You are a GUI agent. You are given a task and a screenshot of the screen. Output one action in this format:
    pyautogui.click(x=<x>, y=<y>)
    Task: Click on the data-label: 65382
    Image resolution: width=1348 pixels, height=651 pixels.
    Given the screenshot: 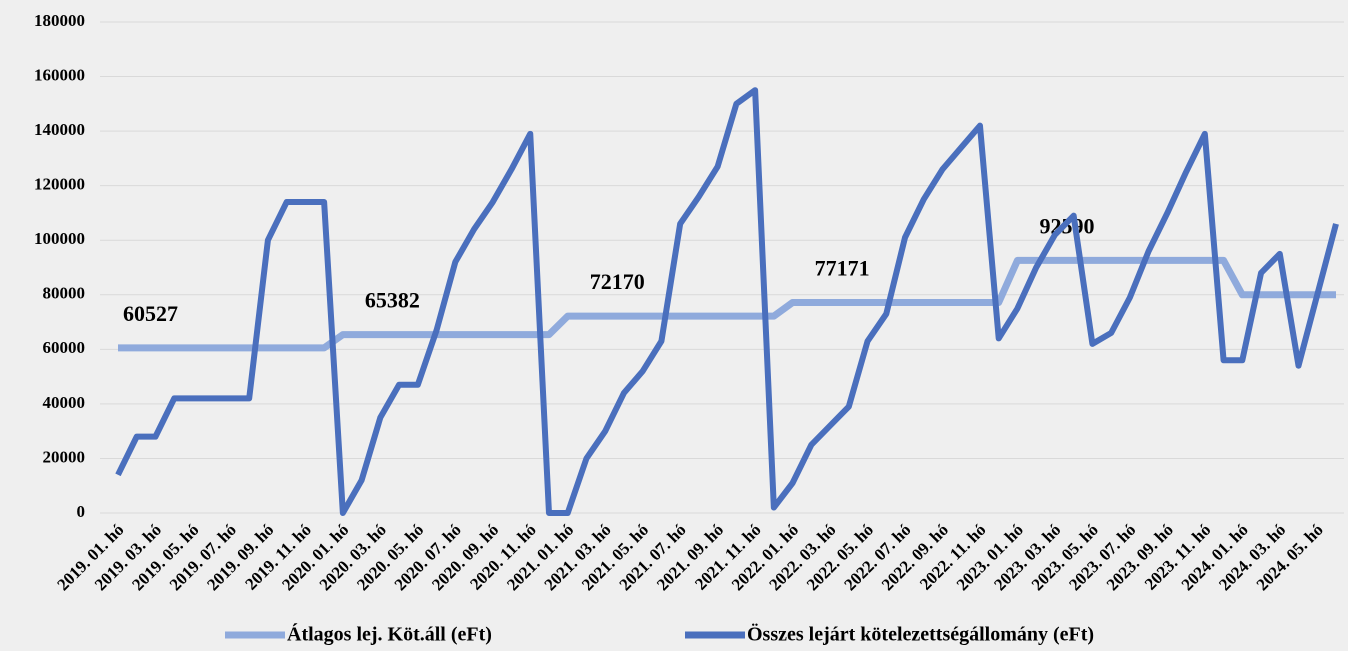 What is the action you would take?
    pyautogui.click(x=392, y=300)
    